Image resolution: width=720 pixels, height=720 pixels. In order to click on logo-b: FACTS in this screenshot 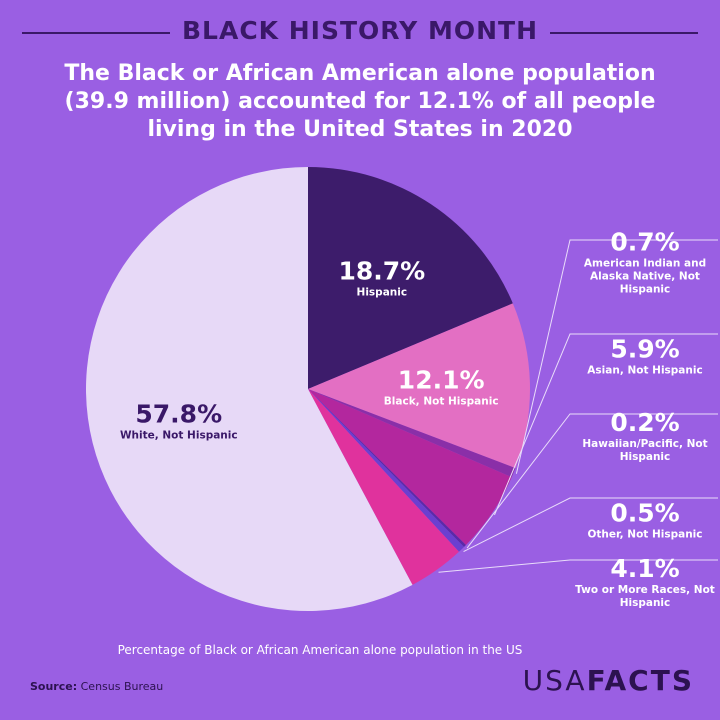, I will do `click(640, 680)`.